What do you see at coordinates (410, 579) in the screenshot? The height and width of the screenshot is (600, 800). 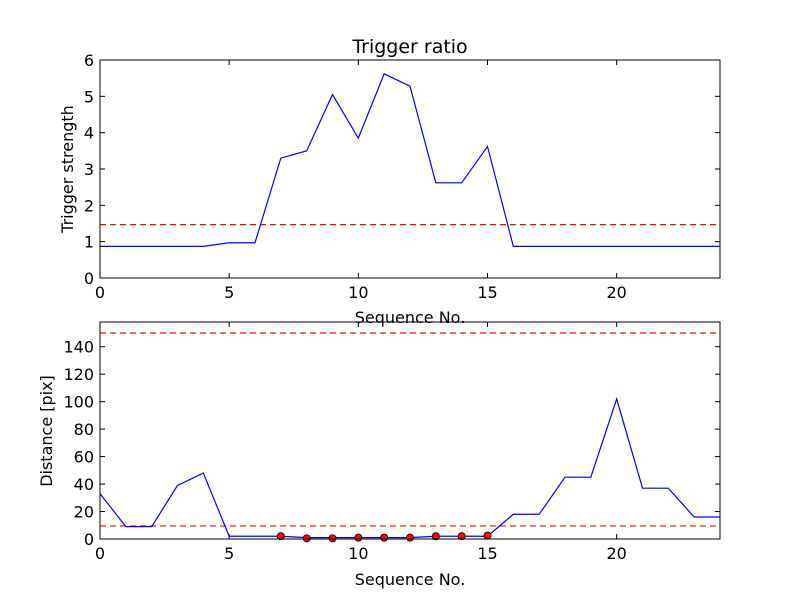 I see `distance-x-axis-label: Sequence No.` at bounding box center [410, 579].